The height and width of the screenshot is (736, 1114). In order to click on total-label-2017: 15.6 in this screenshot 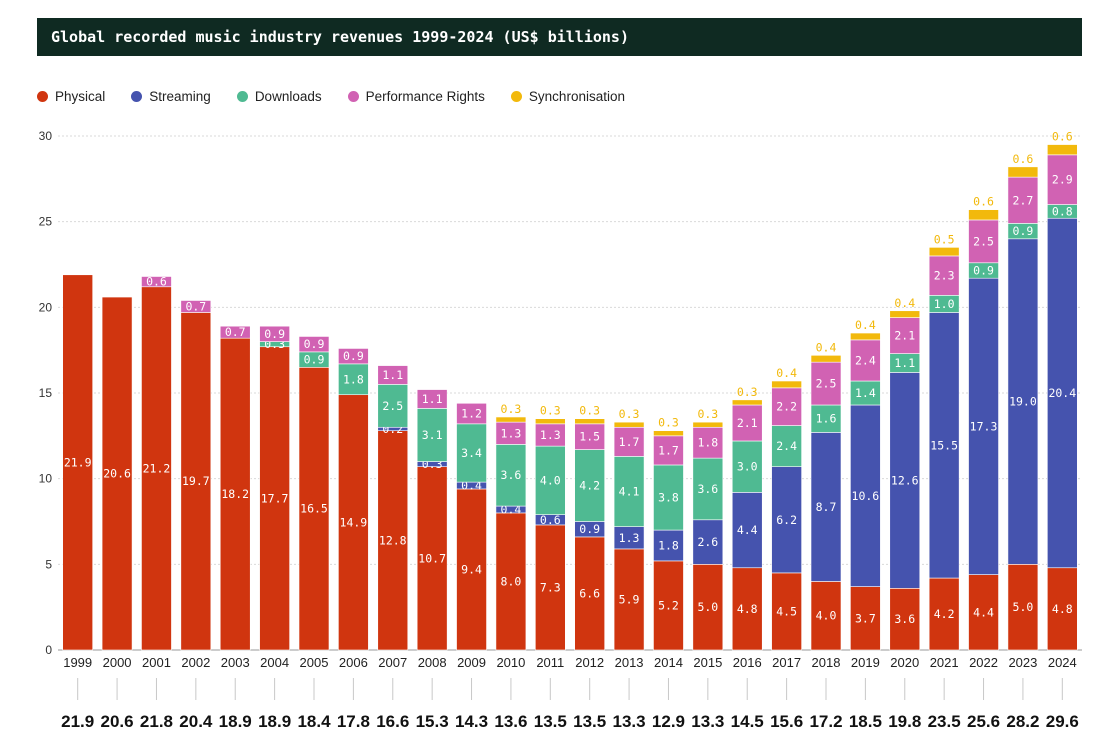, I will do `click(786, 721)`.